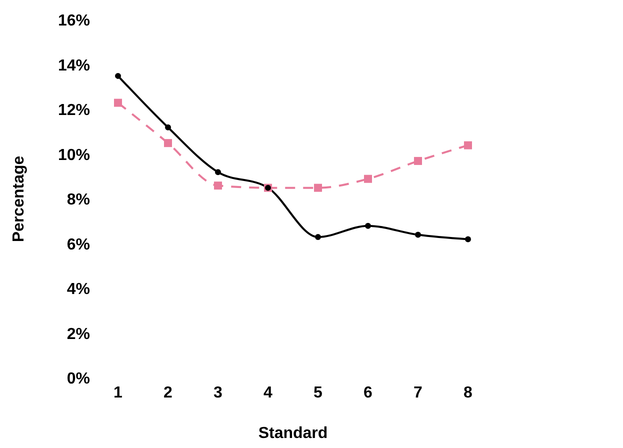  Describe the element at coordinates (268, 393) in the screenshot. I see `x-tick-label: 4` at that location.